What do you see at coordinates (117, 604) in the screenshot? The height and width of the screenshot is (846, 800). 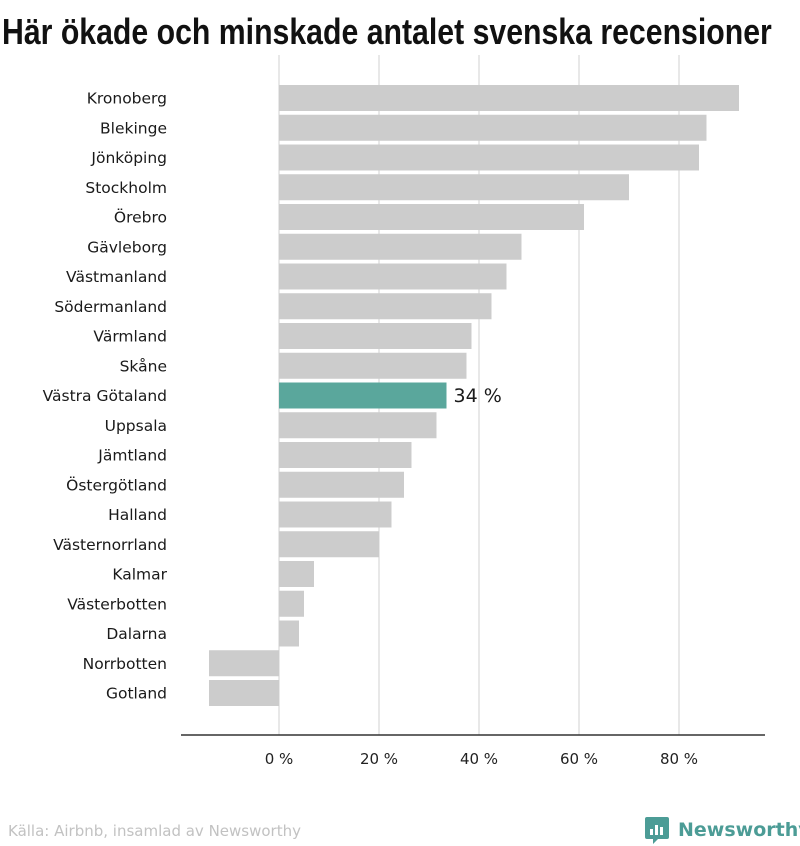 I see `category-label: Västerbotten` at bounding box center [117, 604].